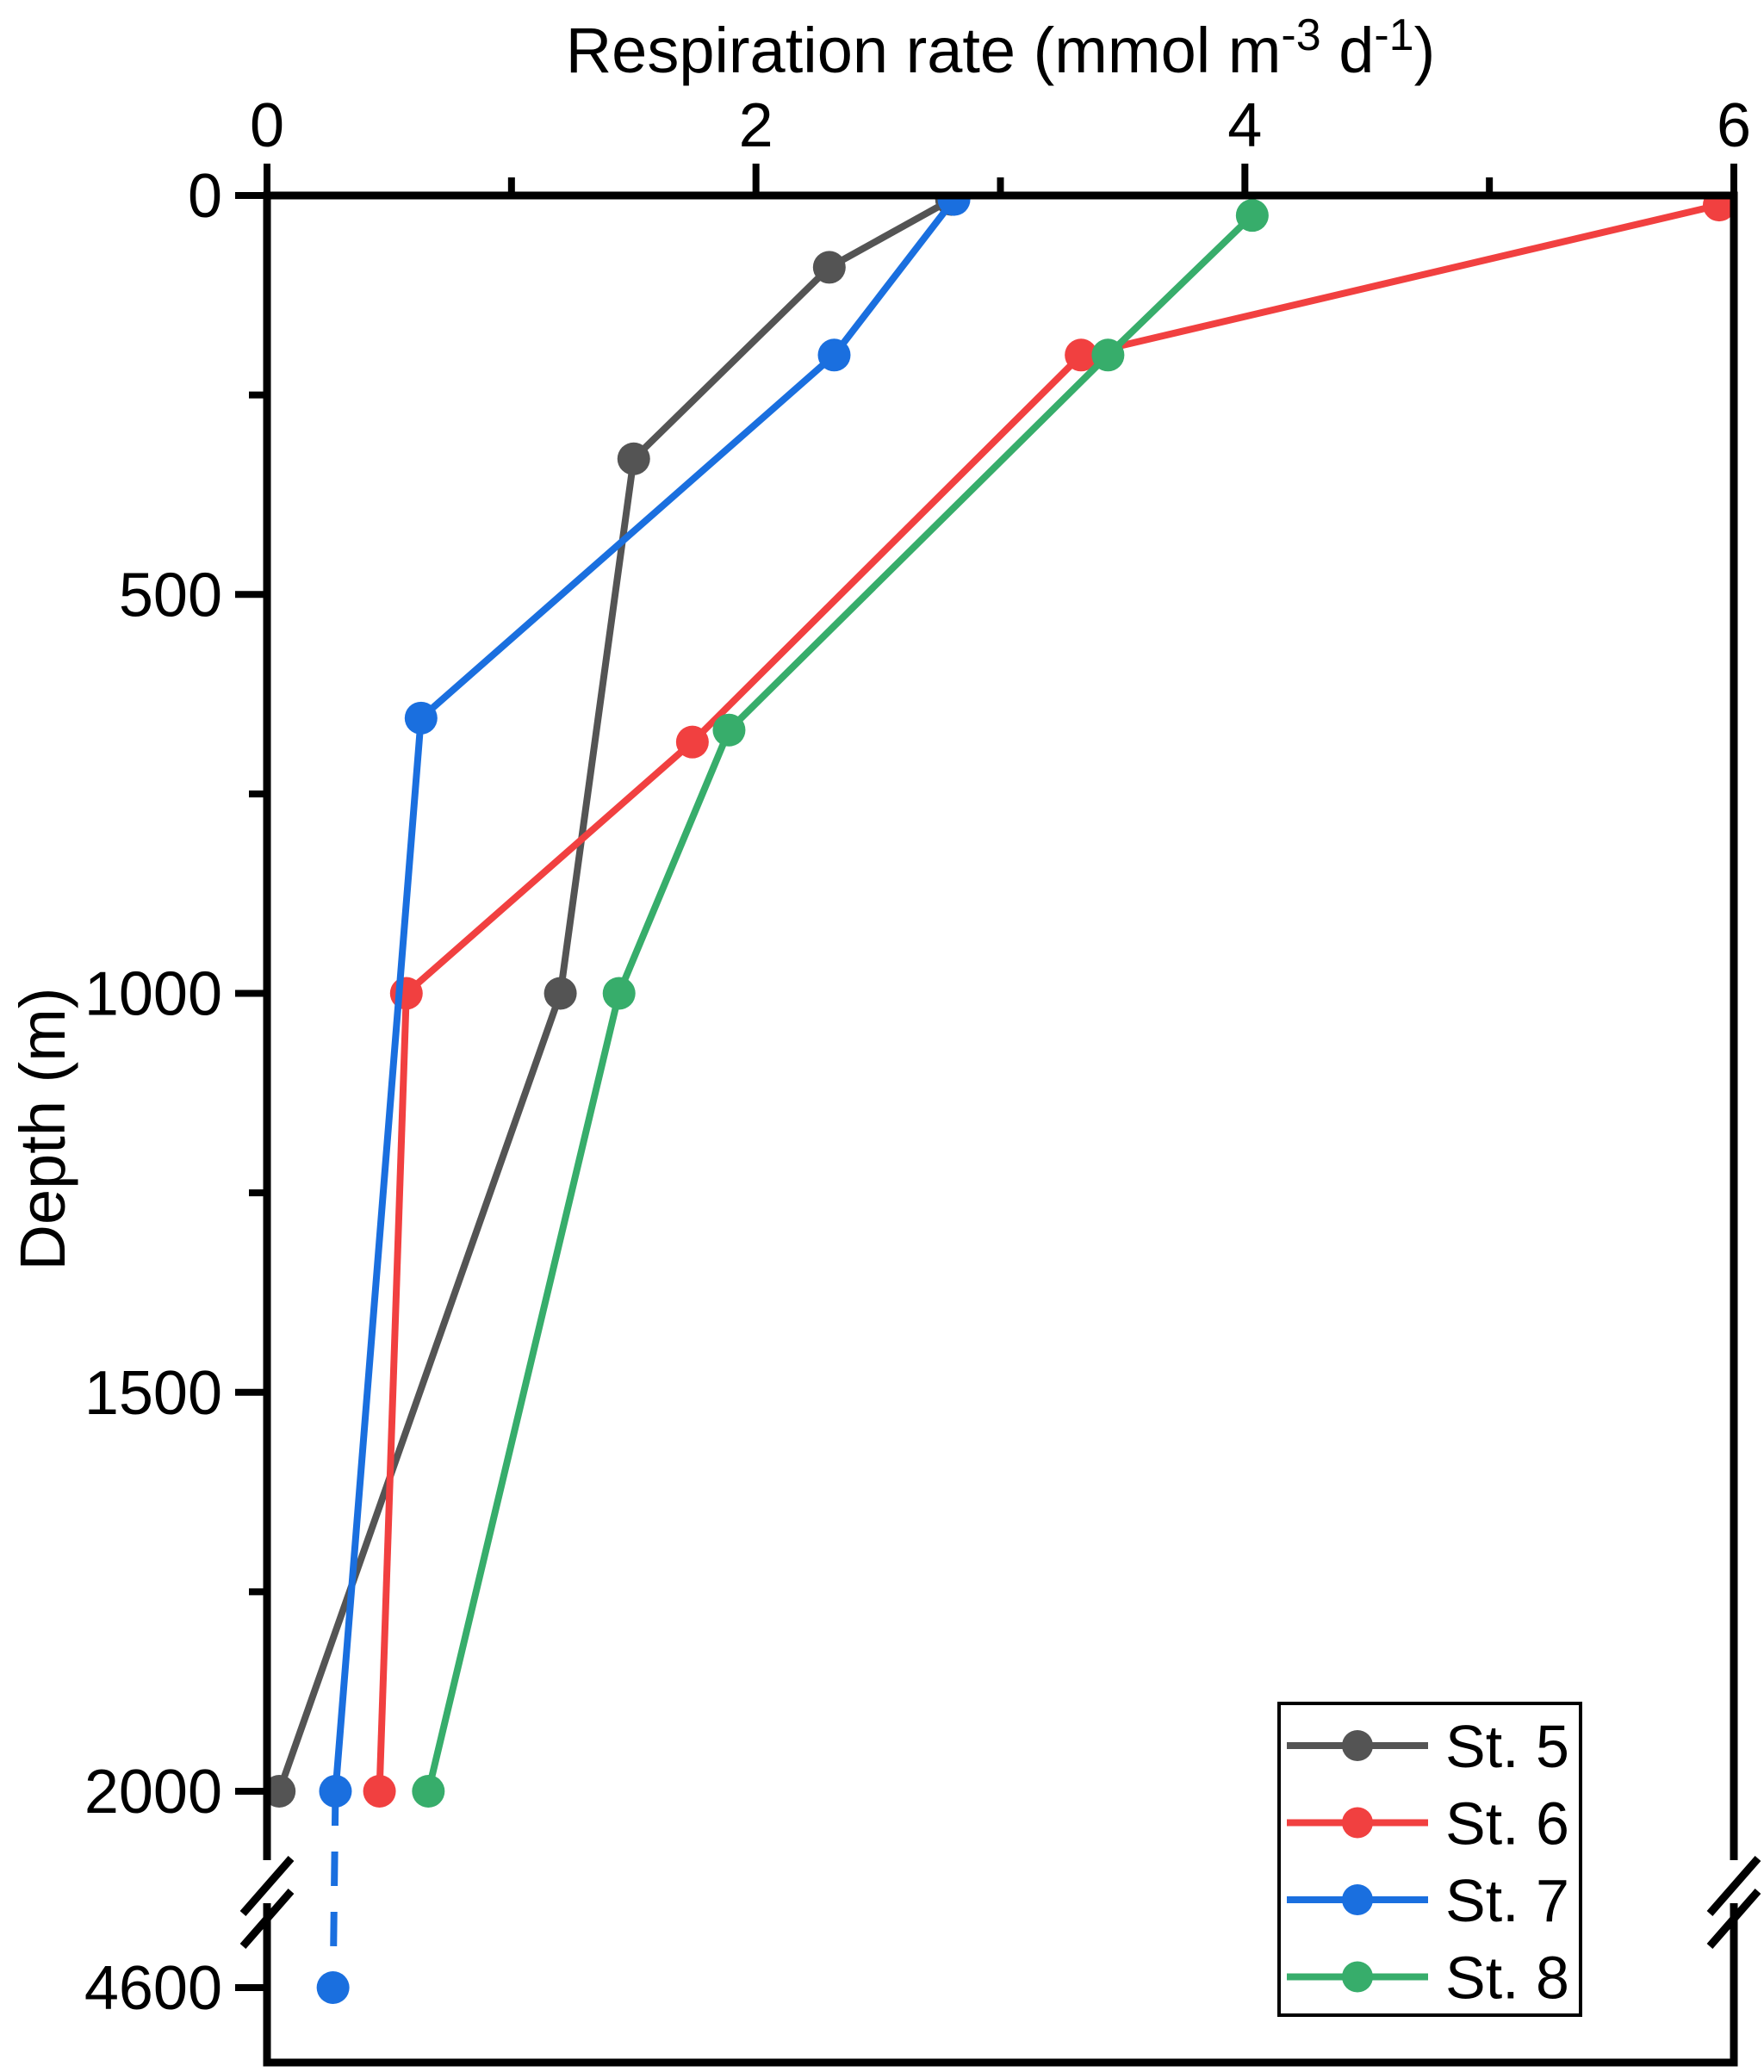 This screenshot has height=2072, width=1764. What do you see at coordinates (153, 1393) in the screenshot?
I see `y-tick-label: 1500` at bounding box center [153, 1393].